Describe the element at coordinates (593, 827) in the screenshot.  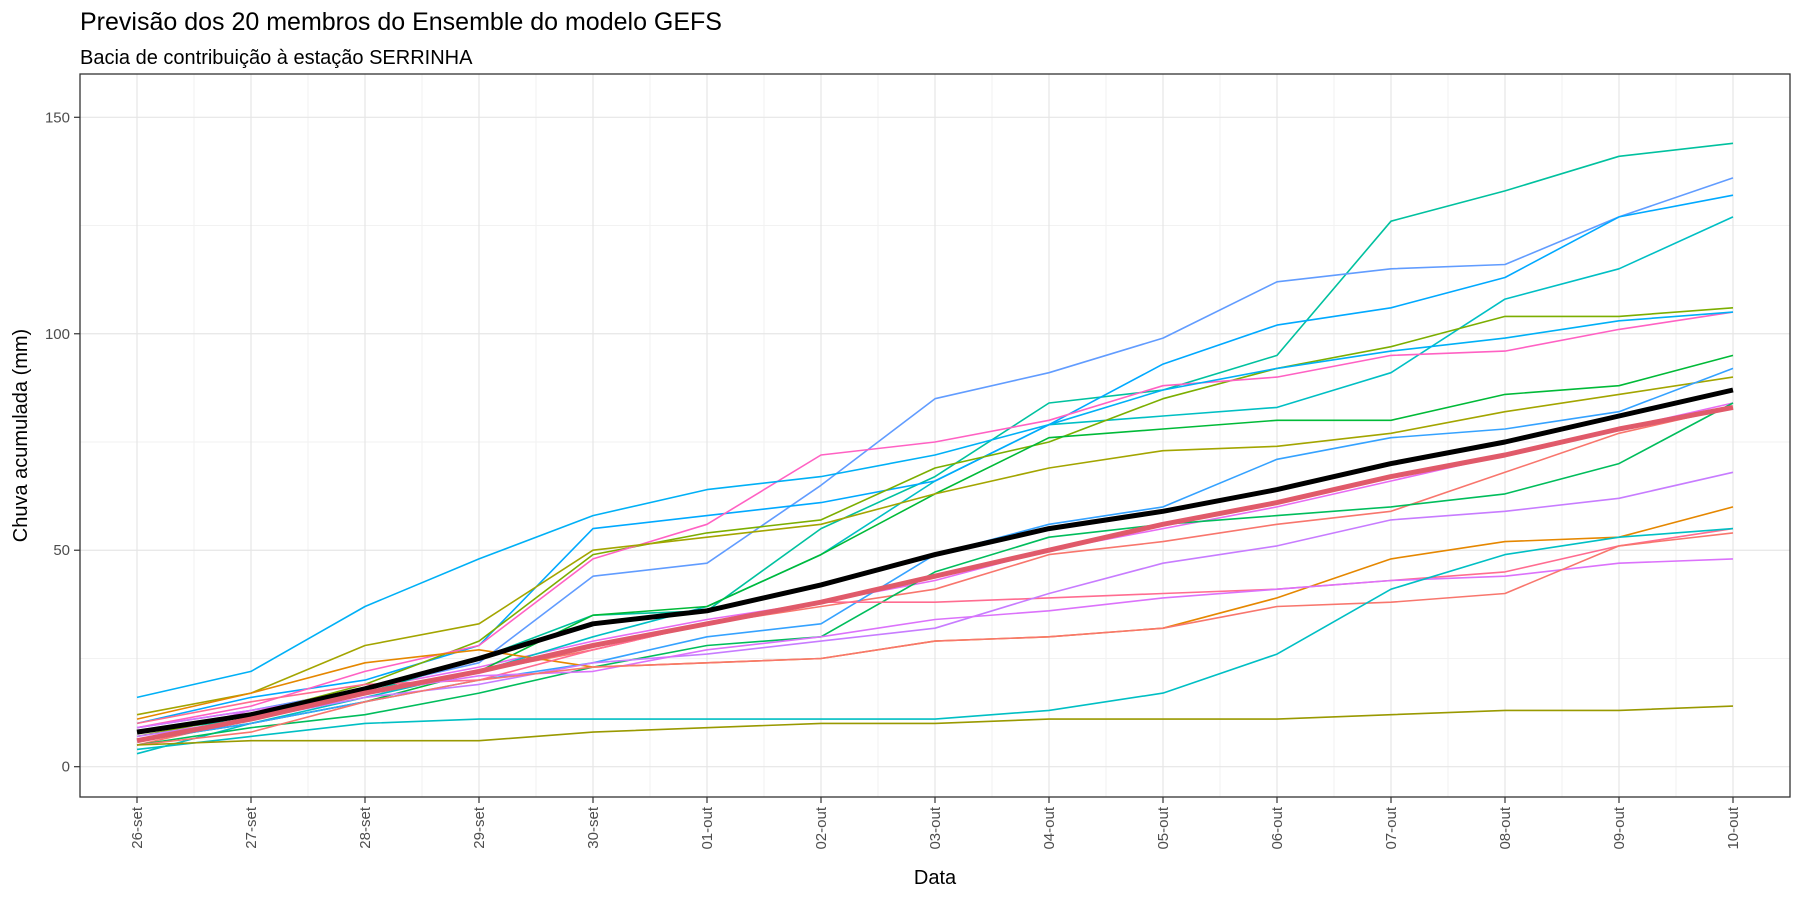
I see `x-tick-label: 30-set` at that location.